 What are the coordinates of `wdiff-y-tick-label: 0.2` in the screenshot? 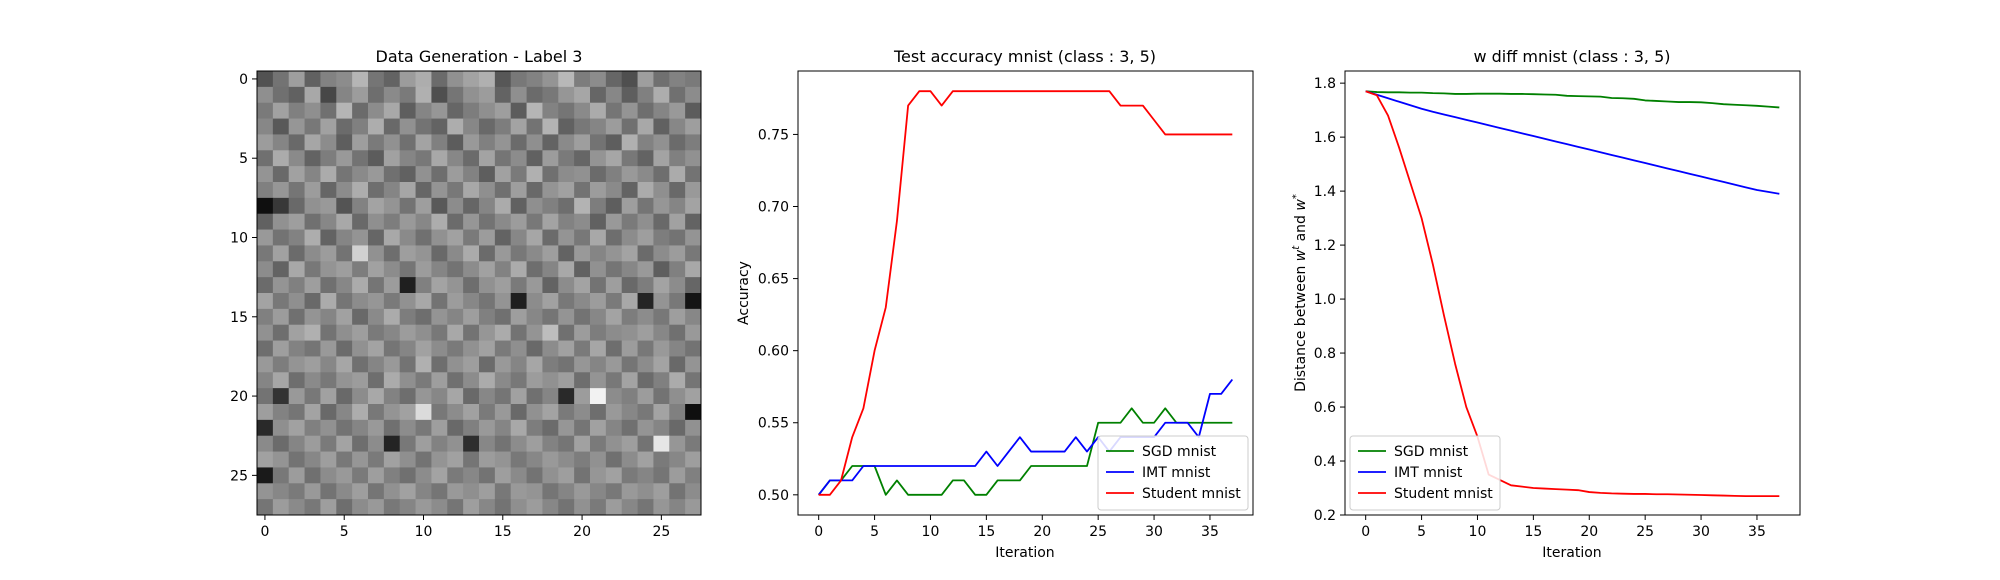 It's located at (1325, 516).